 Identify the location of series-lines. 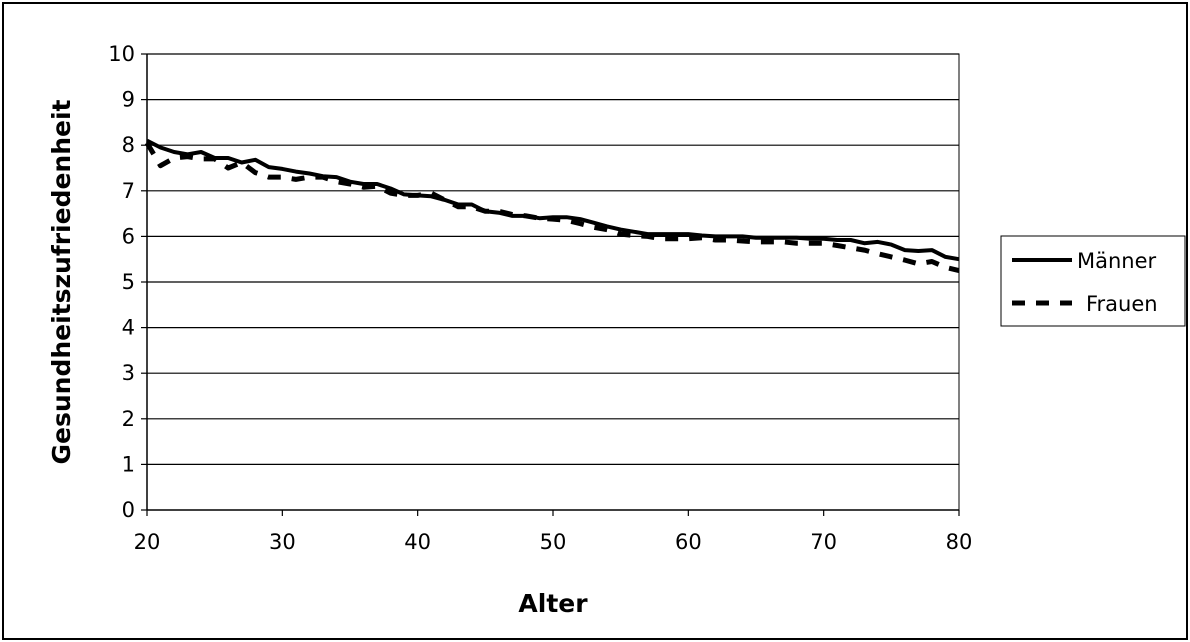
(552, 206).